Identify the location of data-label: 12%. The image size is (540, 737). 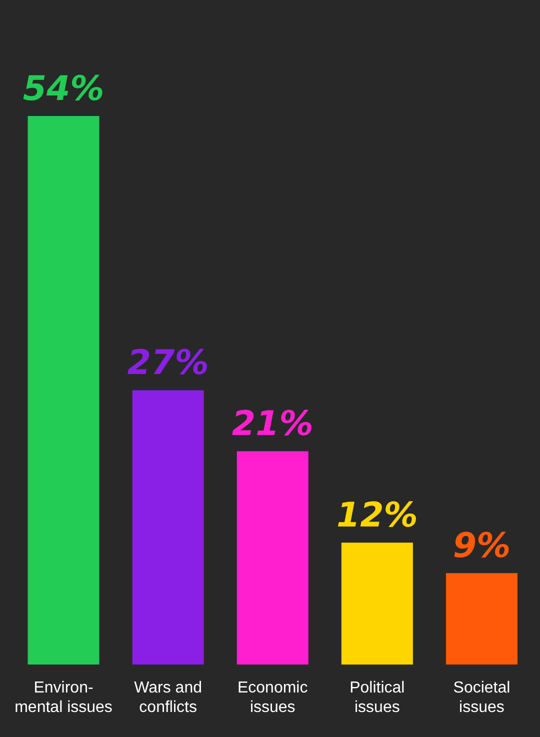
(377, 516).